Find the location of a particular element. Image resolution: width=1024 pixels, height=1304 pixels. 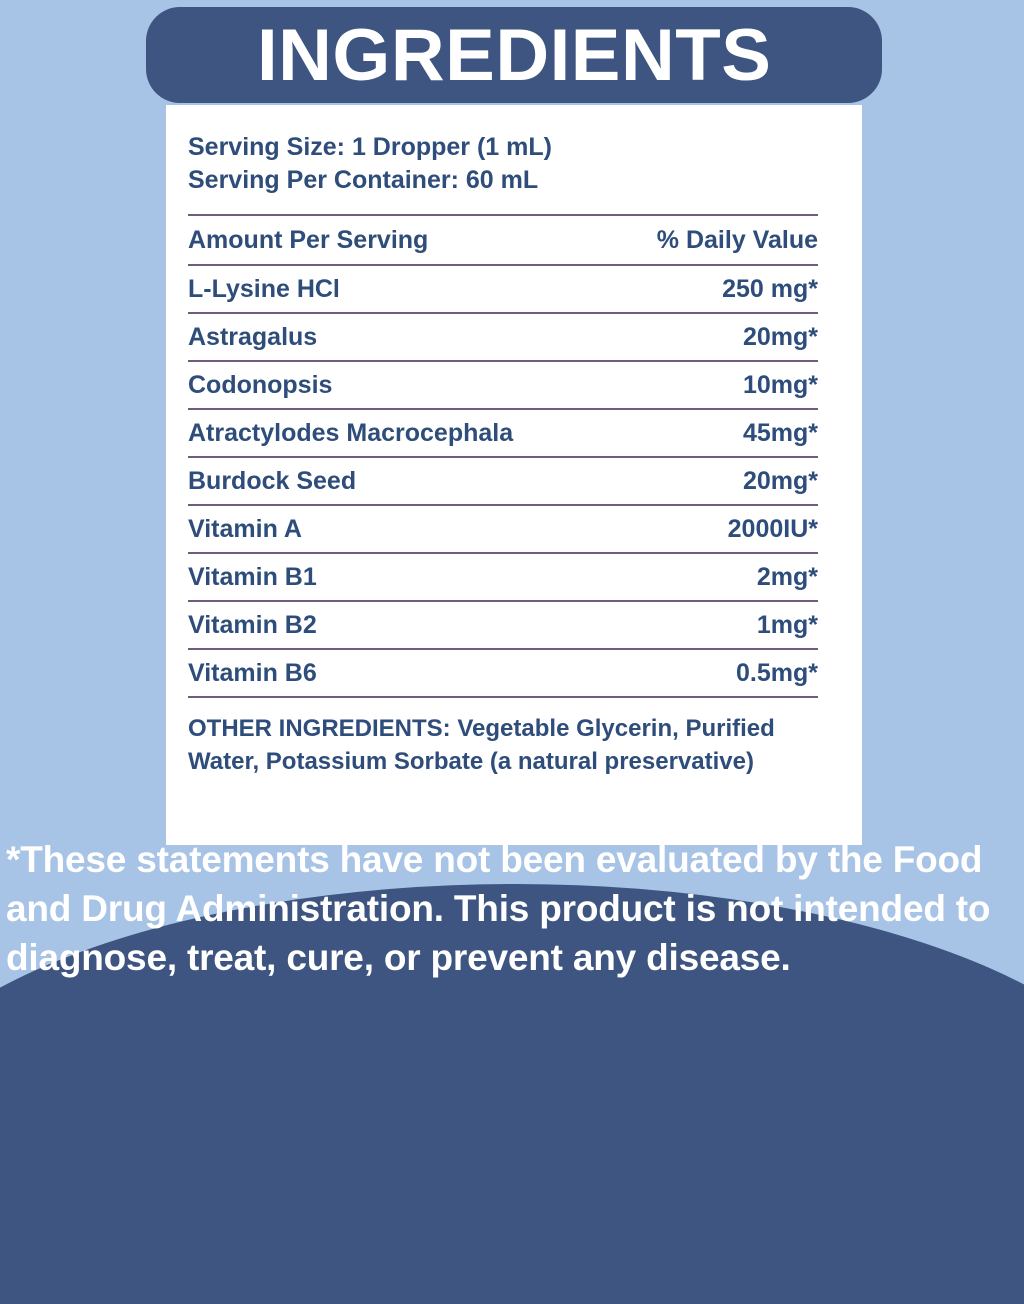

ingredient-amount: 1mg* is located at coordinates (787, 624).